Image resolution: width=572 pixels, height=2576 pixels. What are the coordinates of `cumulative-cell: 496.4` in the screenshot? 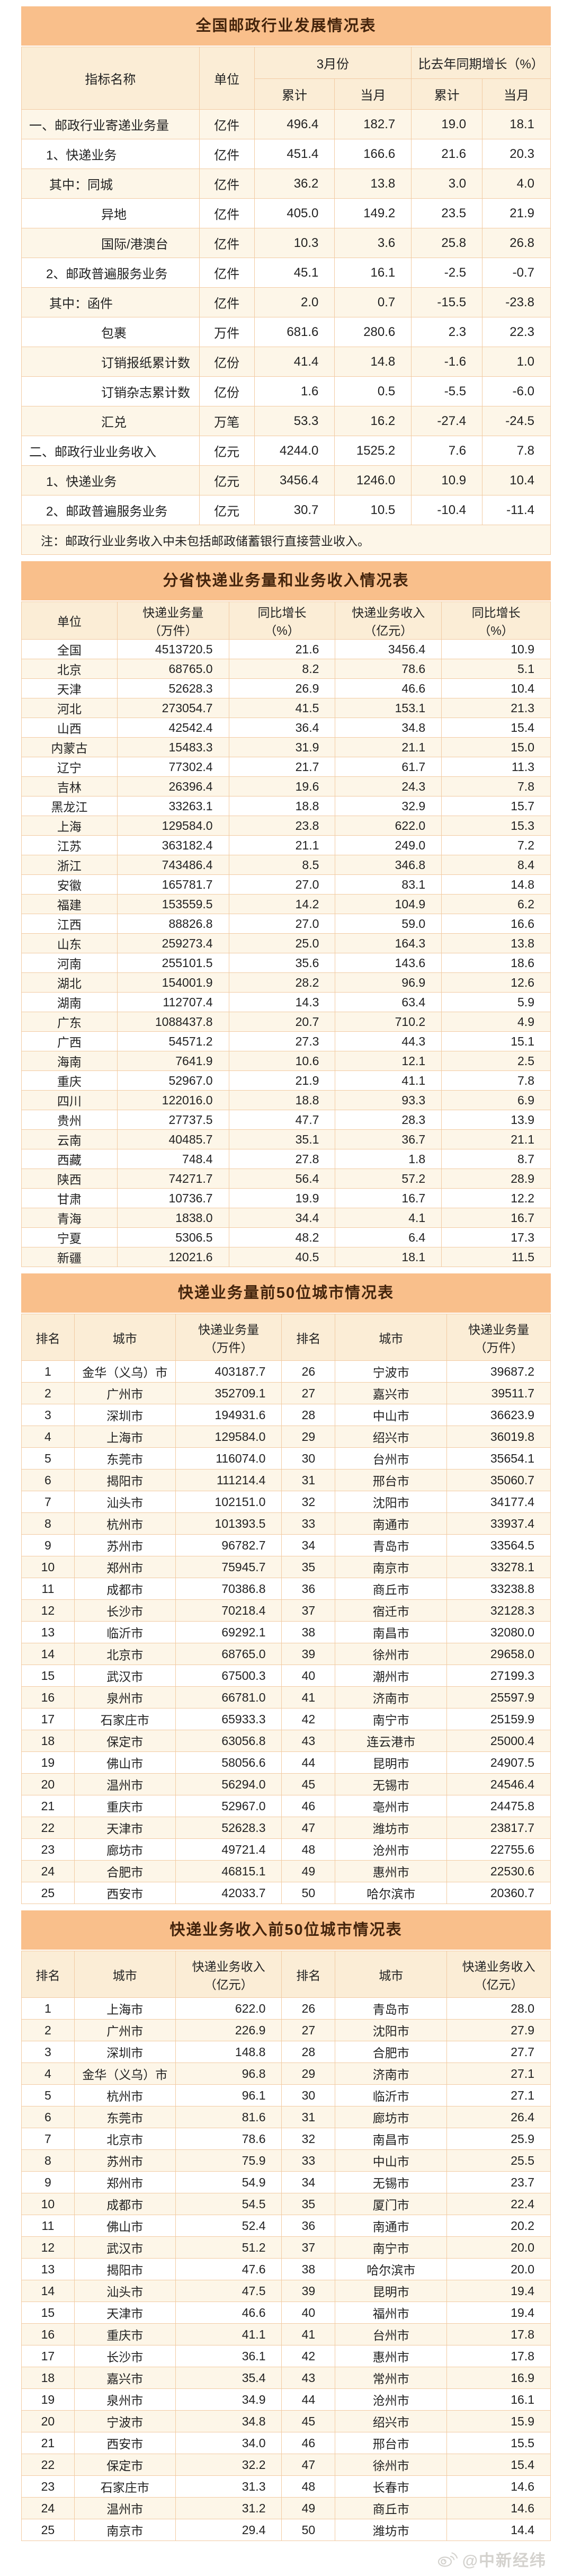 It's located at (294, 124).